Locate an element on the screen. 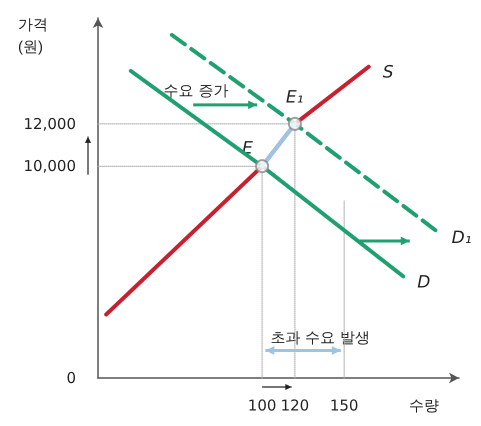 The height and width of the screenshot is (426, 481). series-label: D₁ is located at coordinates (462, 238).